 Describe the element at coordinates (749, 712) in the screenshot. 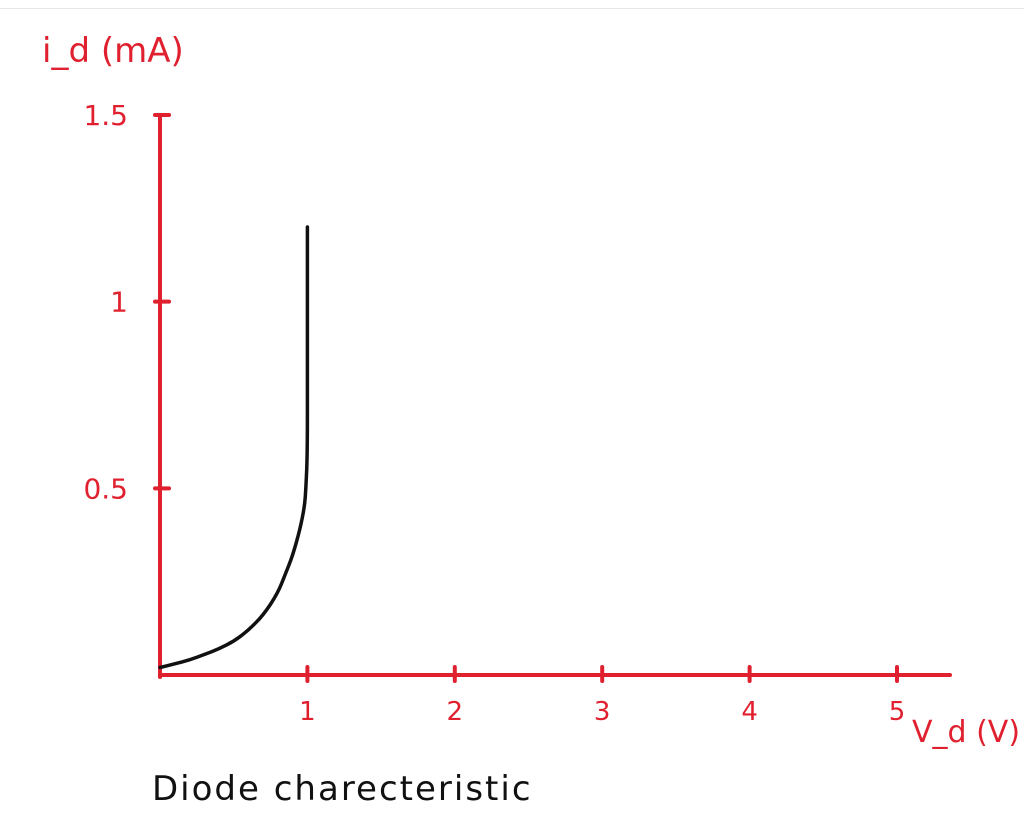

I see `x-tick-label: 4` at that location.